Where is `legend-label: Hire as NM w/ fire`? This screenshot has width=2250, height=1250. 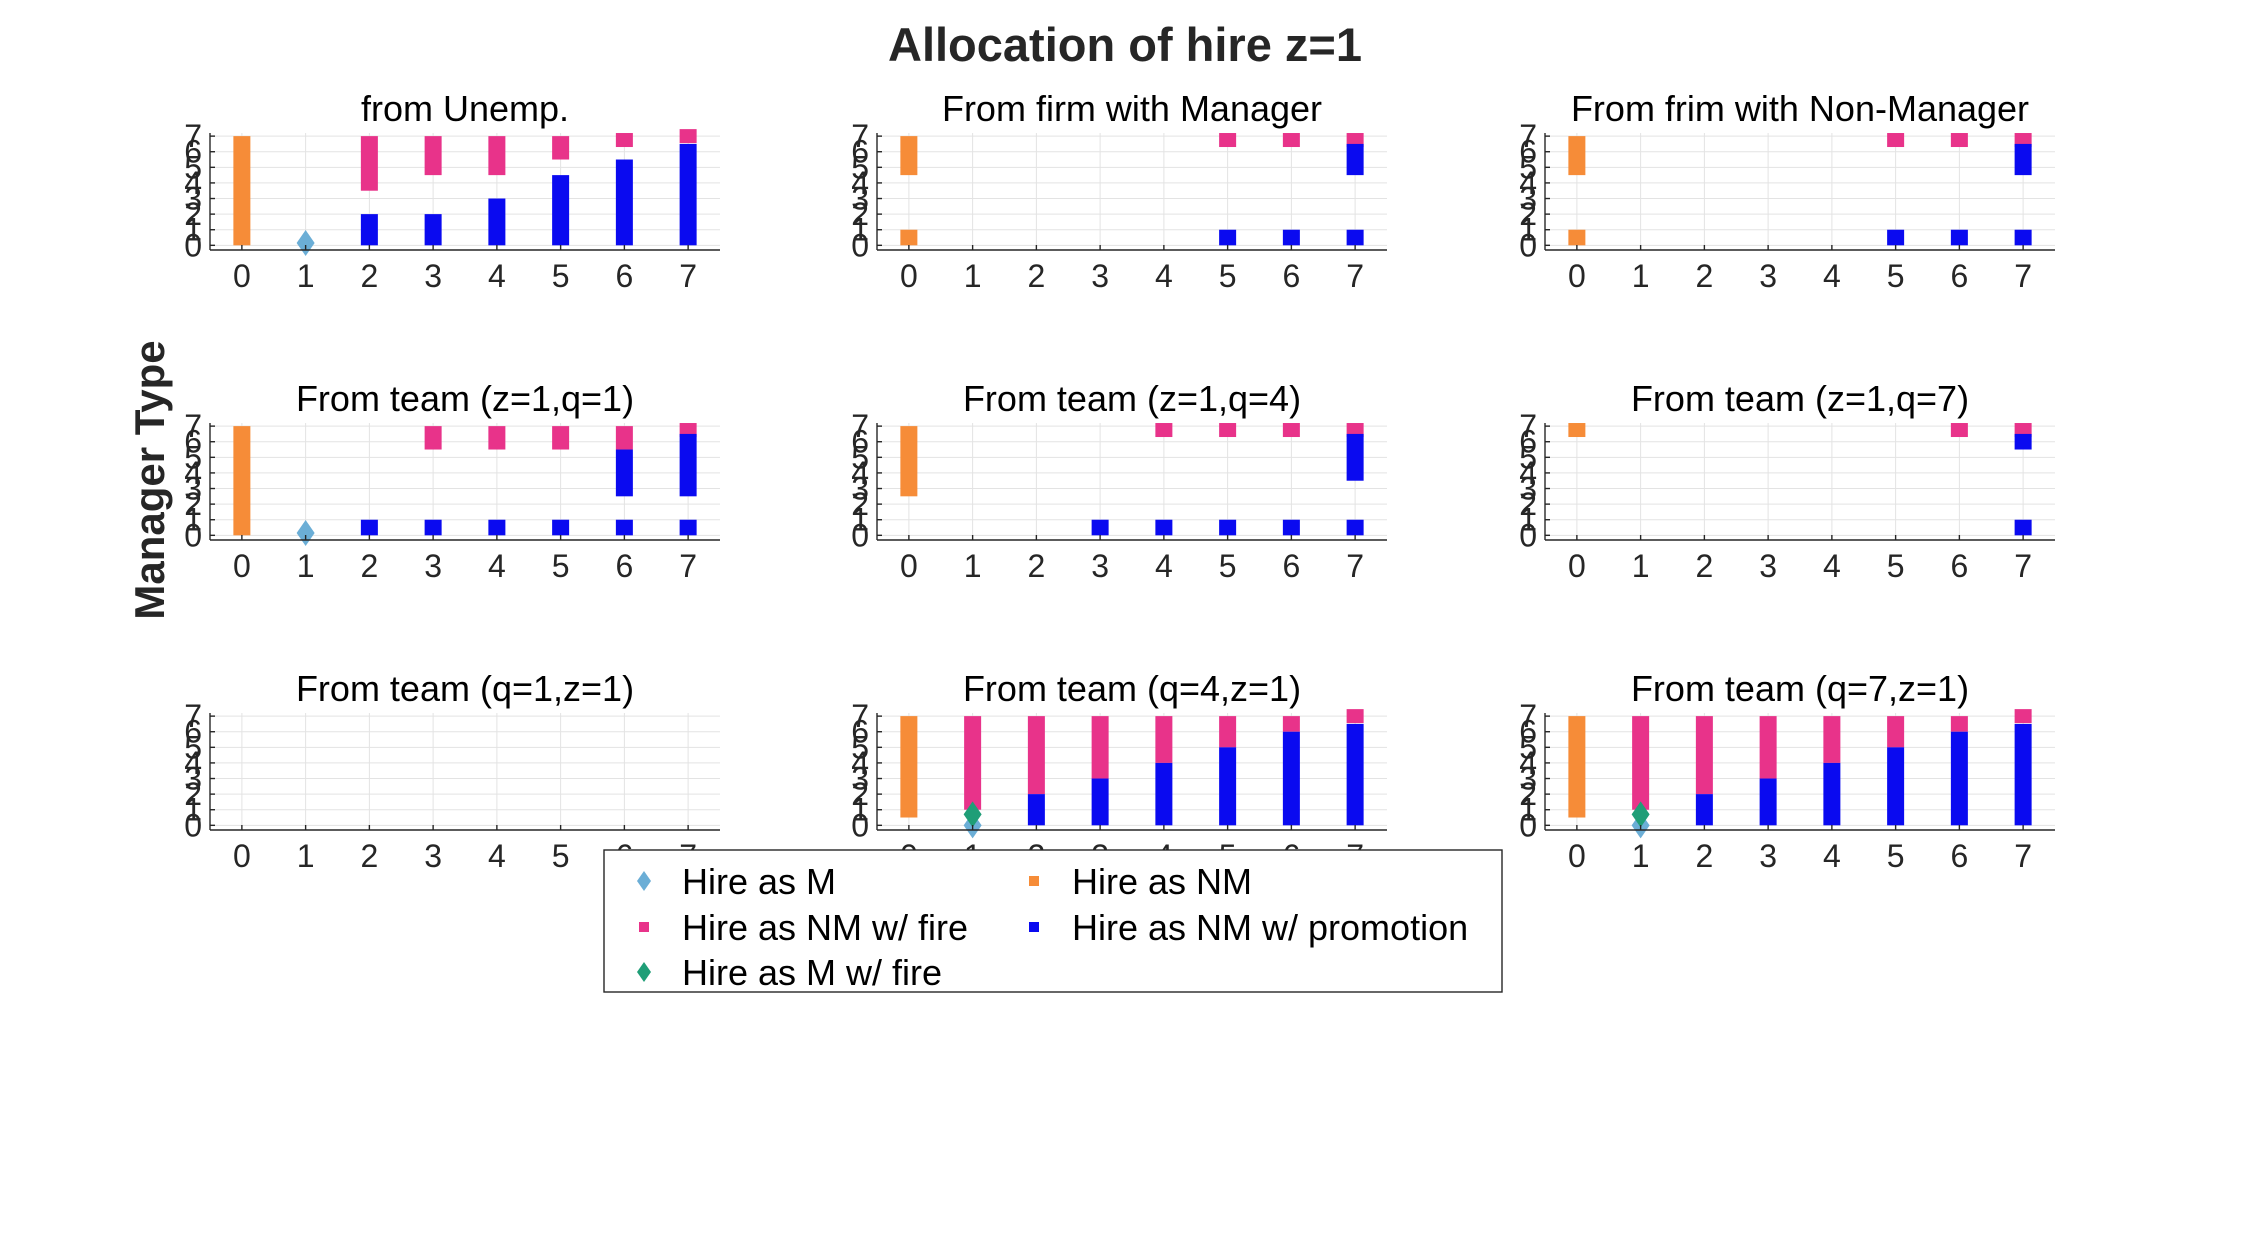
legend-label: Hire as NM w/ fire is located at coordinates (825, 927).